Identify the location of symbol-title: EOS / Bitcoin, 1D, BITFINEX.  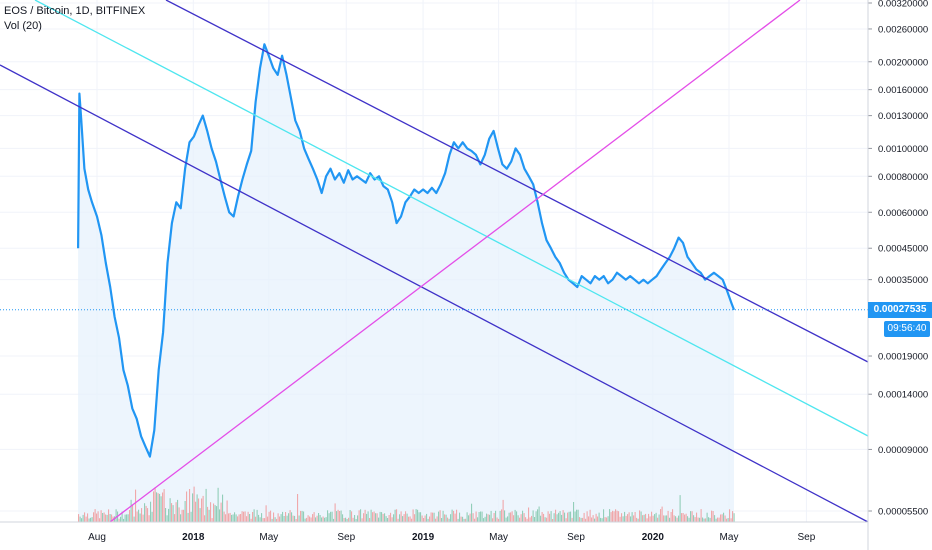
(75, 11).